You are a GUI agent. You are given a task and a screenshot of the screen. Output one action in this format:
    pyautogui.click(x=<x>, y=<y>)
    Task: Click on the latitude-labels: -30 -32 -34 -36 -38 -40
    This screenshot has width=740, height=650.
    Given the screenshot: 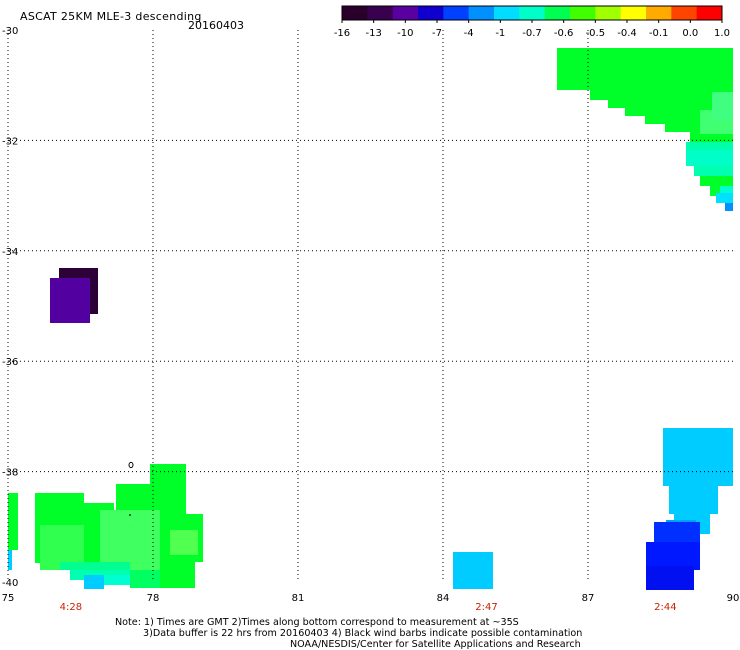 What is the action you would take?
    pyautogui.click(x=10, y=307)
    